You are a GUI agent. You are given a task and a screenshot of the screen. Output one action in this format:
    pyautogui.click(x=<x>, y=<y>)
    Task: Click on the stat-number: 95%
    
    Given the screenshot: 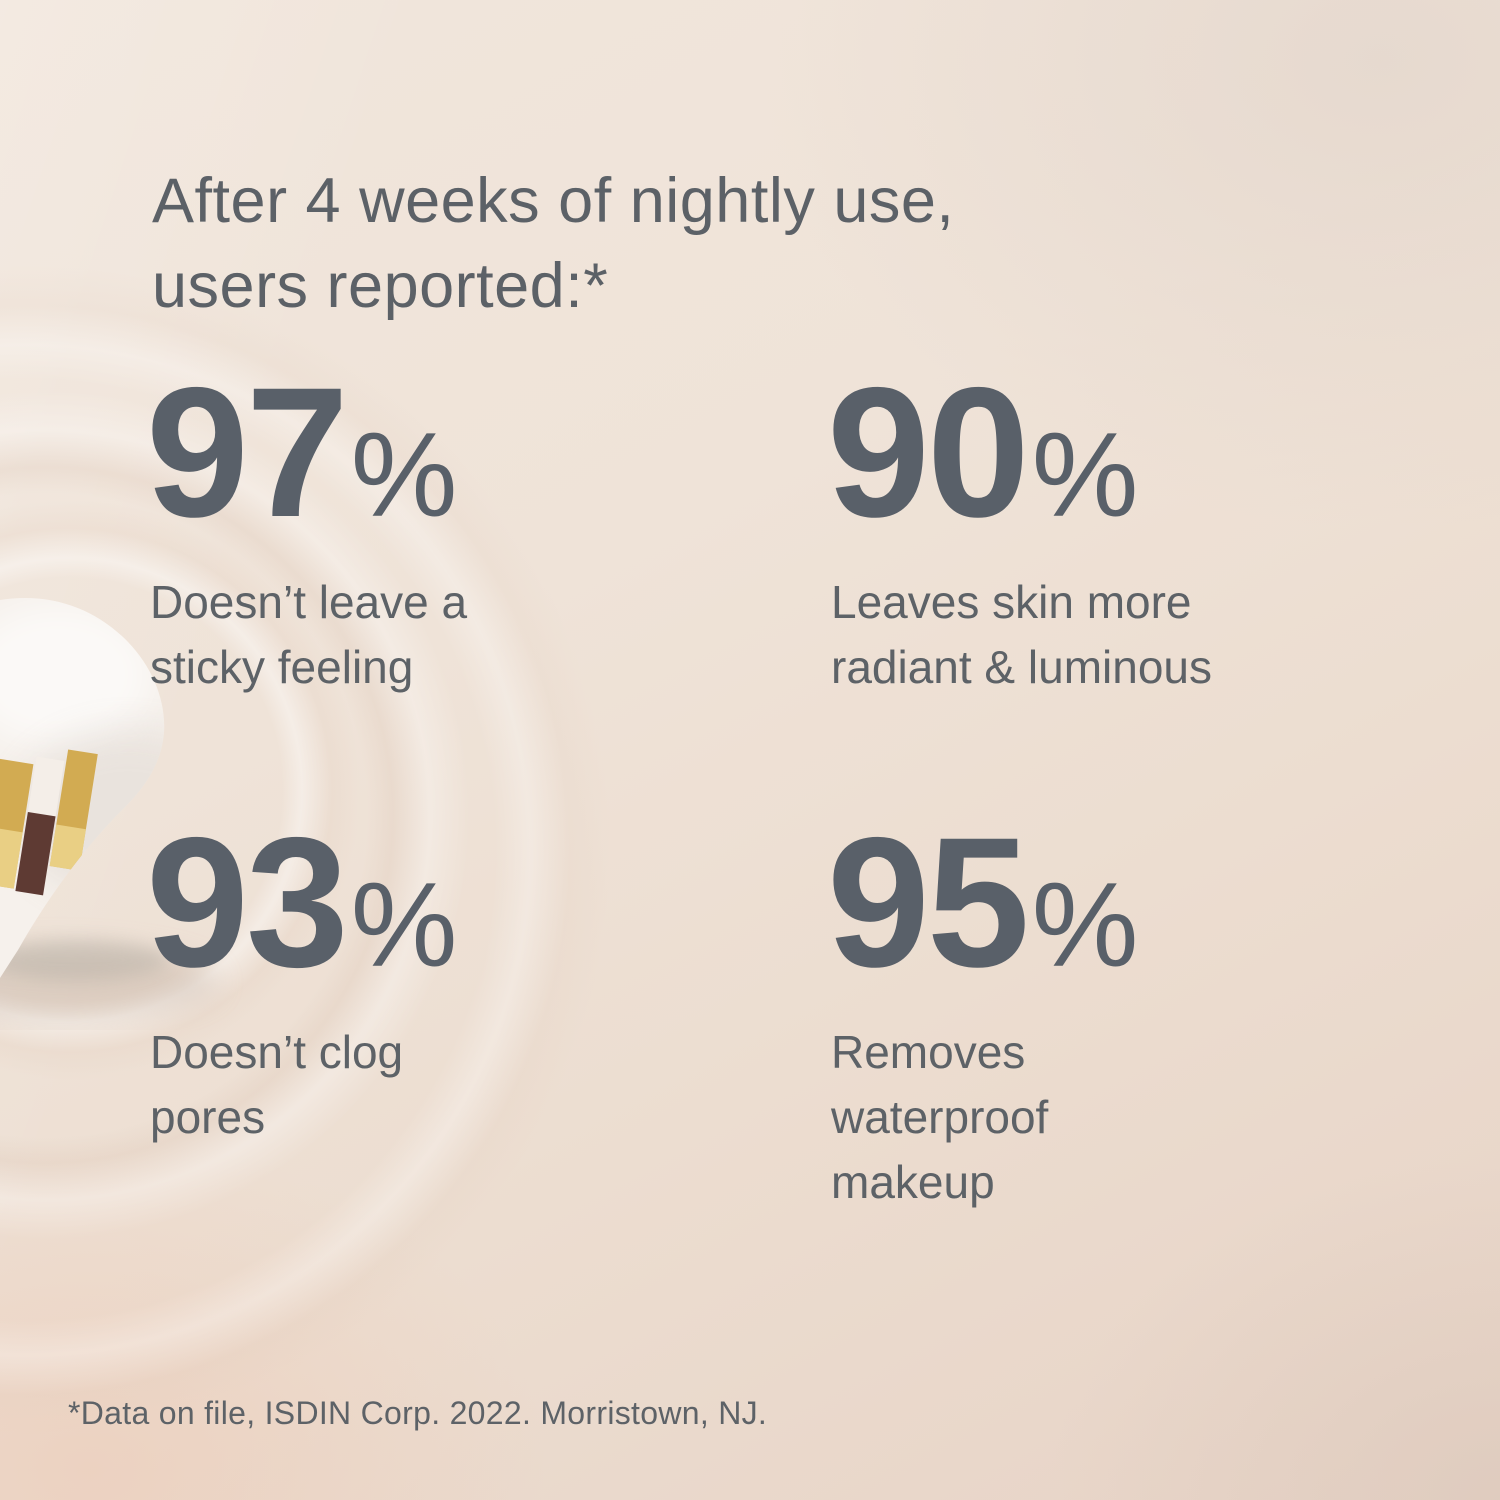 What is the action you would take?
    pyautogui.click(x=1107, y=914)
    